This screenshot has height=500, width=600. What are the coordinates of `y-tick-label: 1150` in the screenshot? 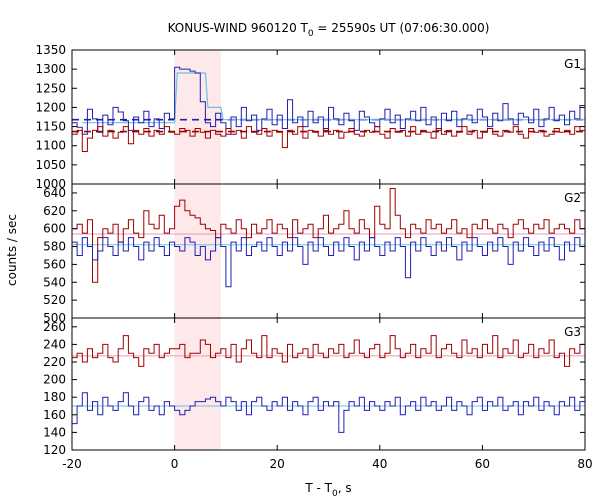 It's located at (50, 127).